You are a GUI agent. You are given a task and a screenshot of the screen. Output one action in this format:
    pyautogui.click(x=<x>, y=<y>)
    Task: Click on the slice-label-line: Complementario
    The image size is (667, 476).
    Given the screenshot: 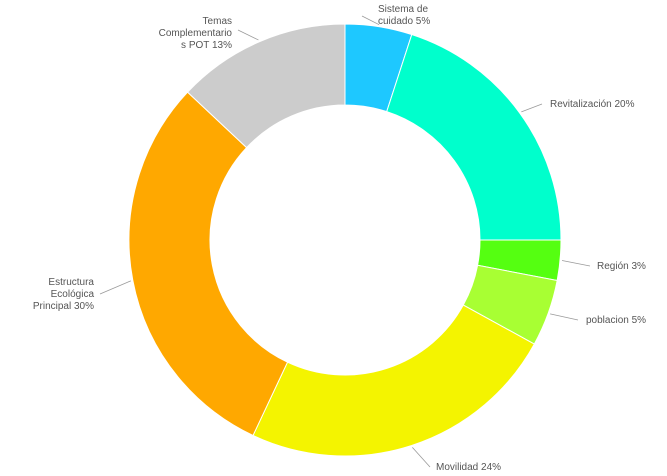 What is the action you would take?
    pyautogui.click(x=196, y=33)
    